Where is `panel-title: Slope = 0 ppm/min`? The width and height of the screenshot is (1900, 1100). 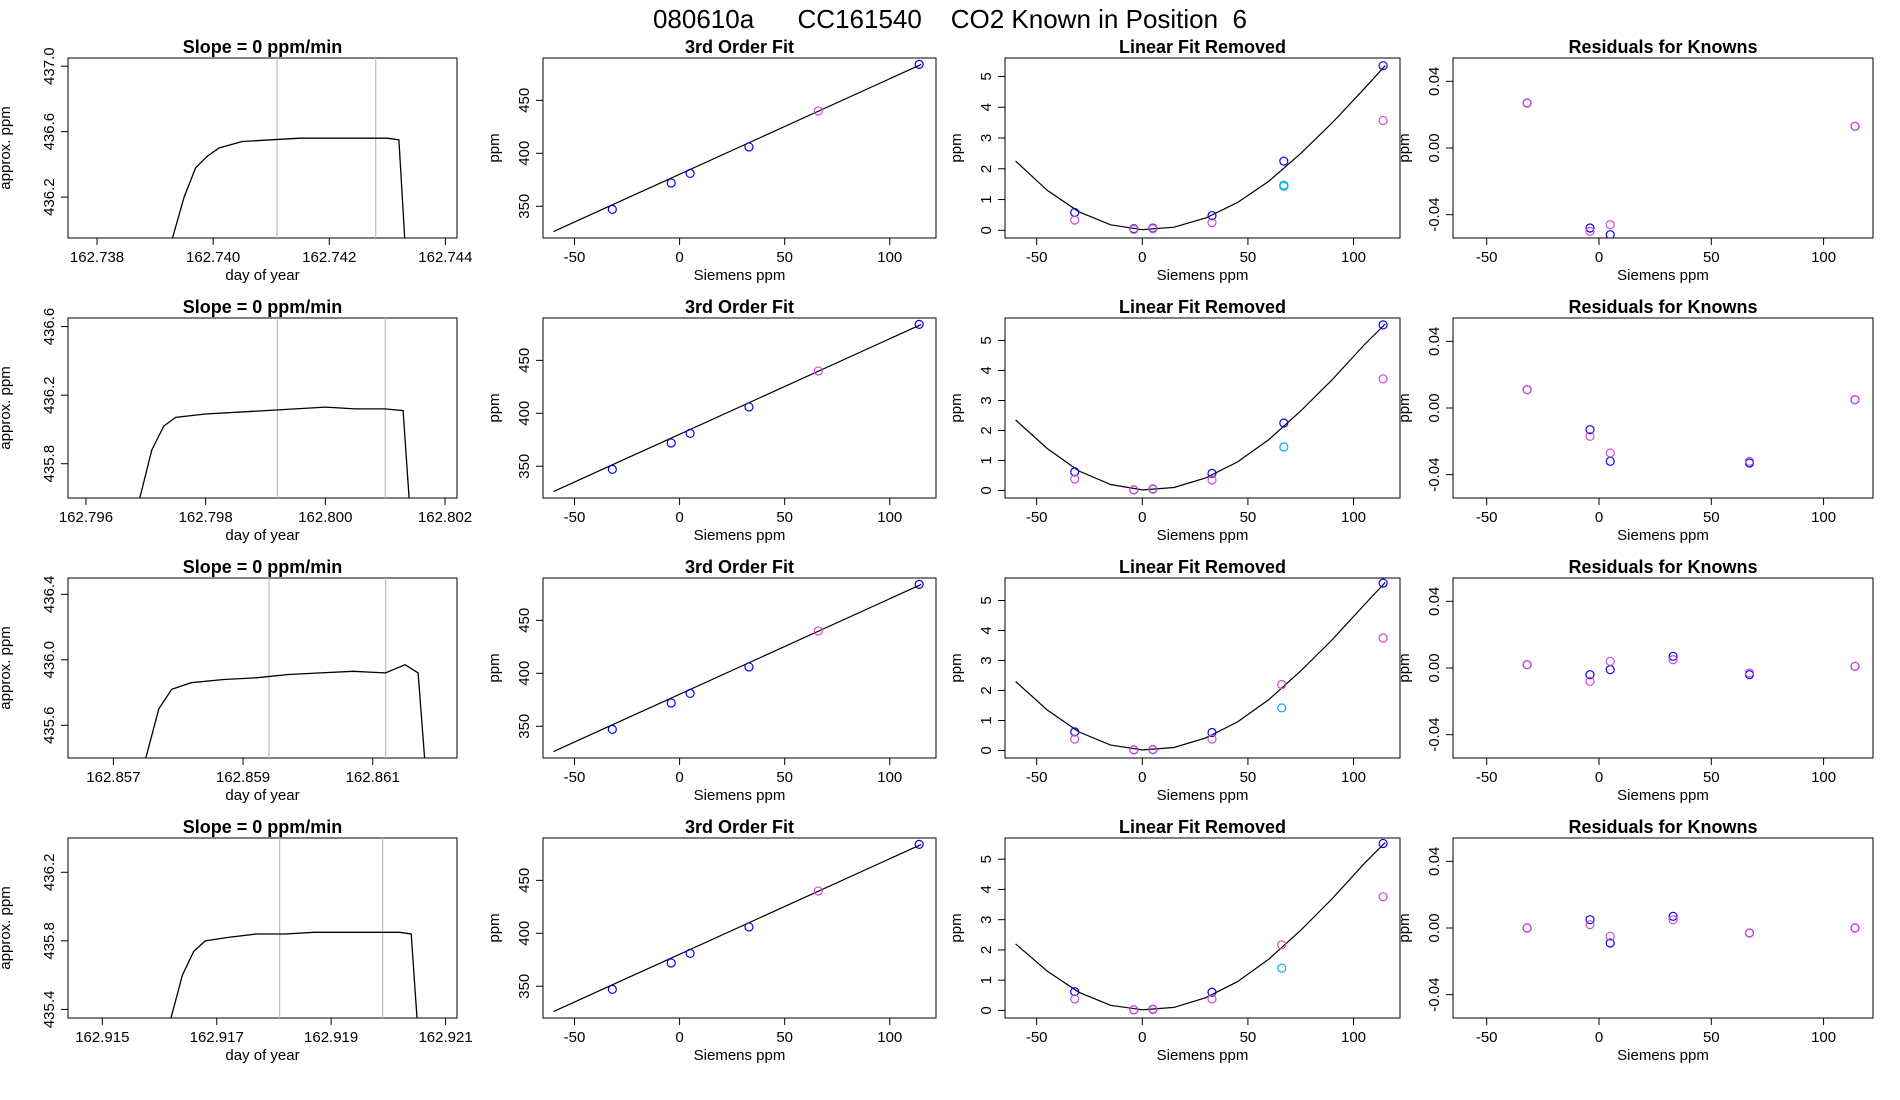
panel-title: Slope = 0 ppm/min is located at coordinates (263, 567).